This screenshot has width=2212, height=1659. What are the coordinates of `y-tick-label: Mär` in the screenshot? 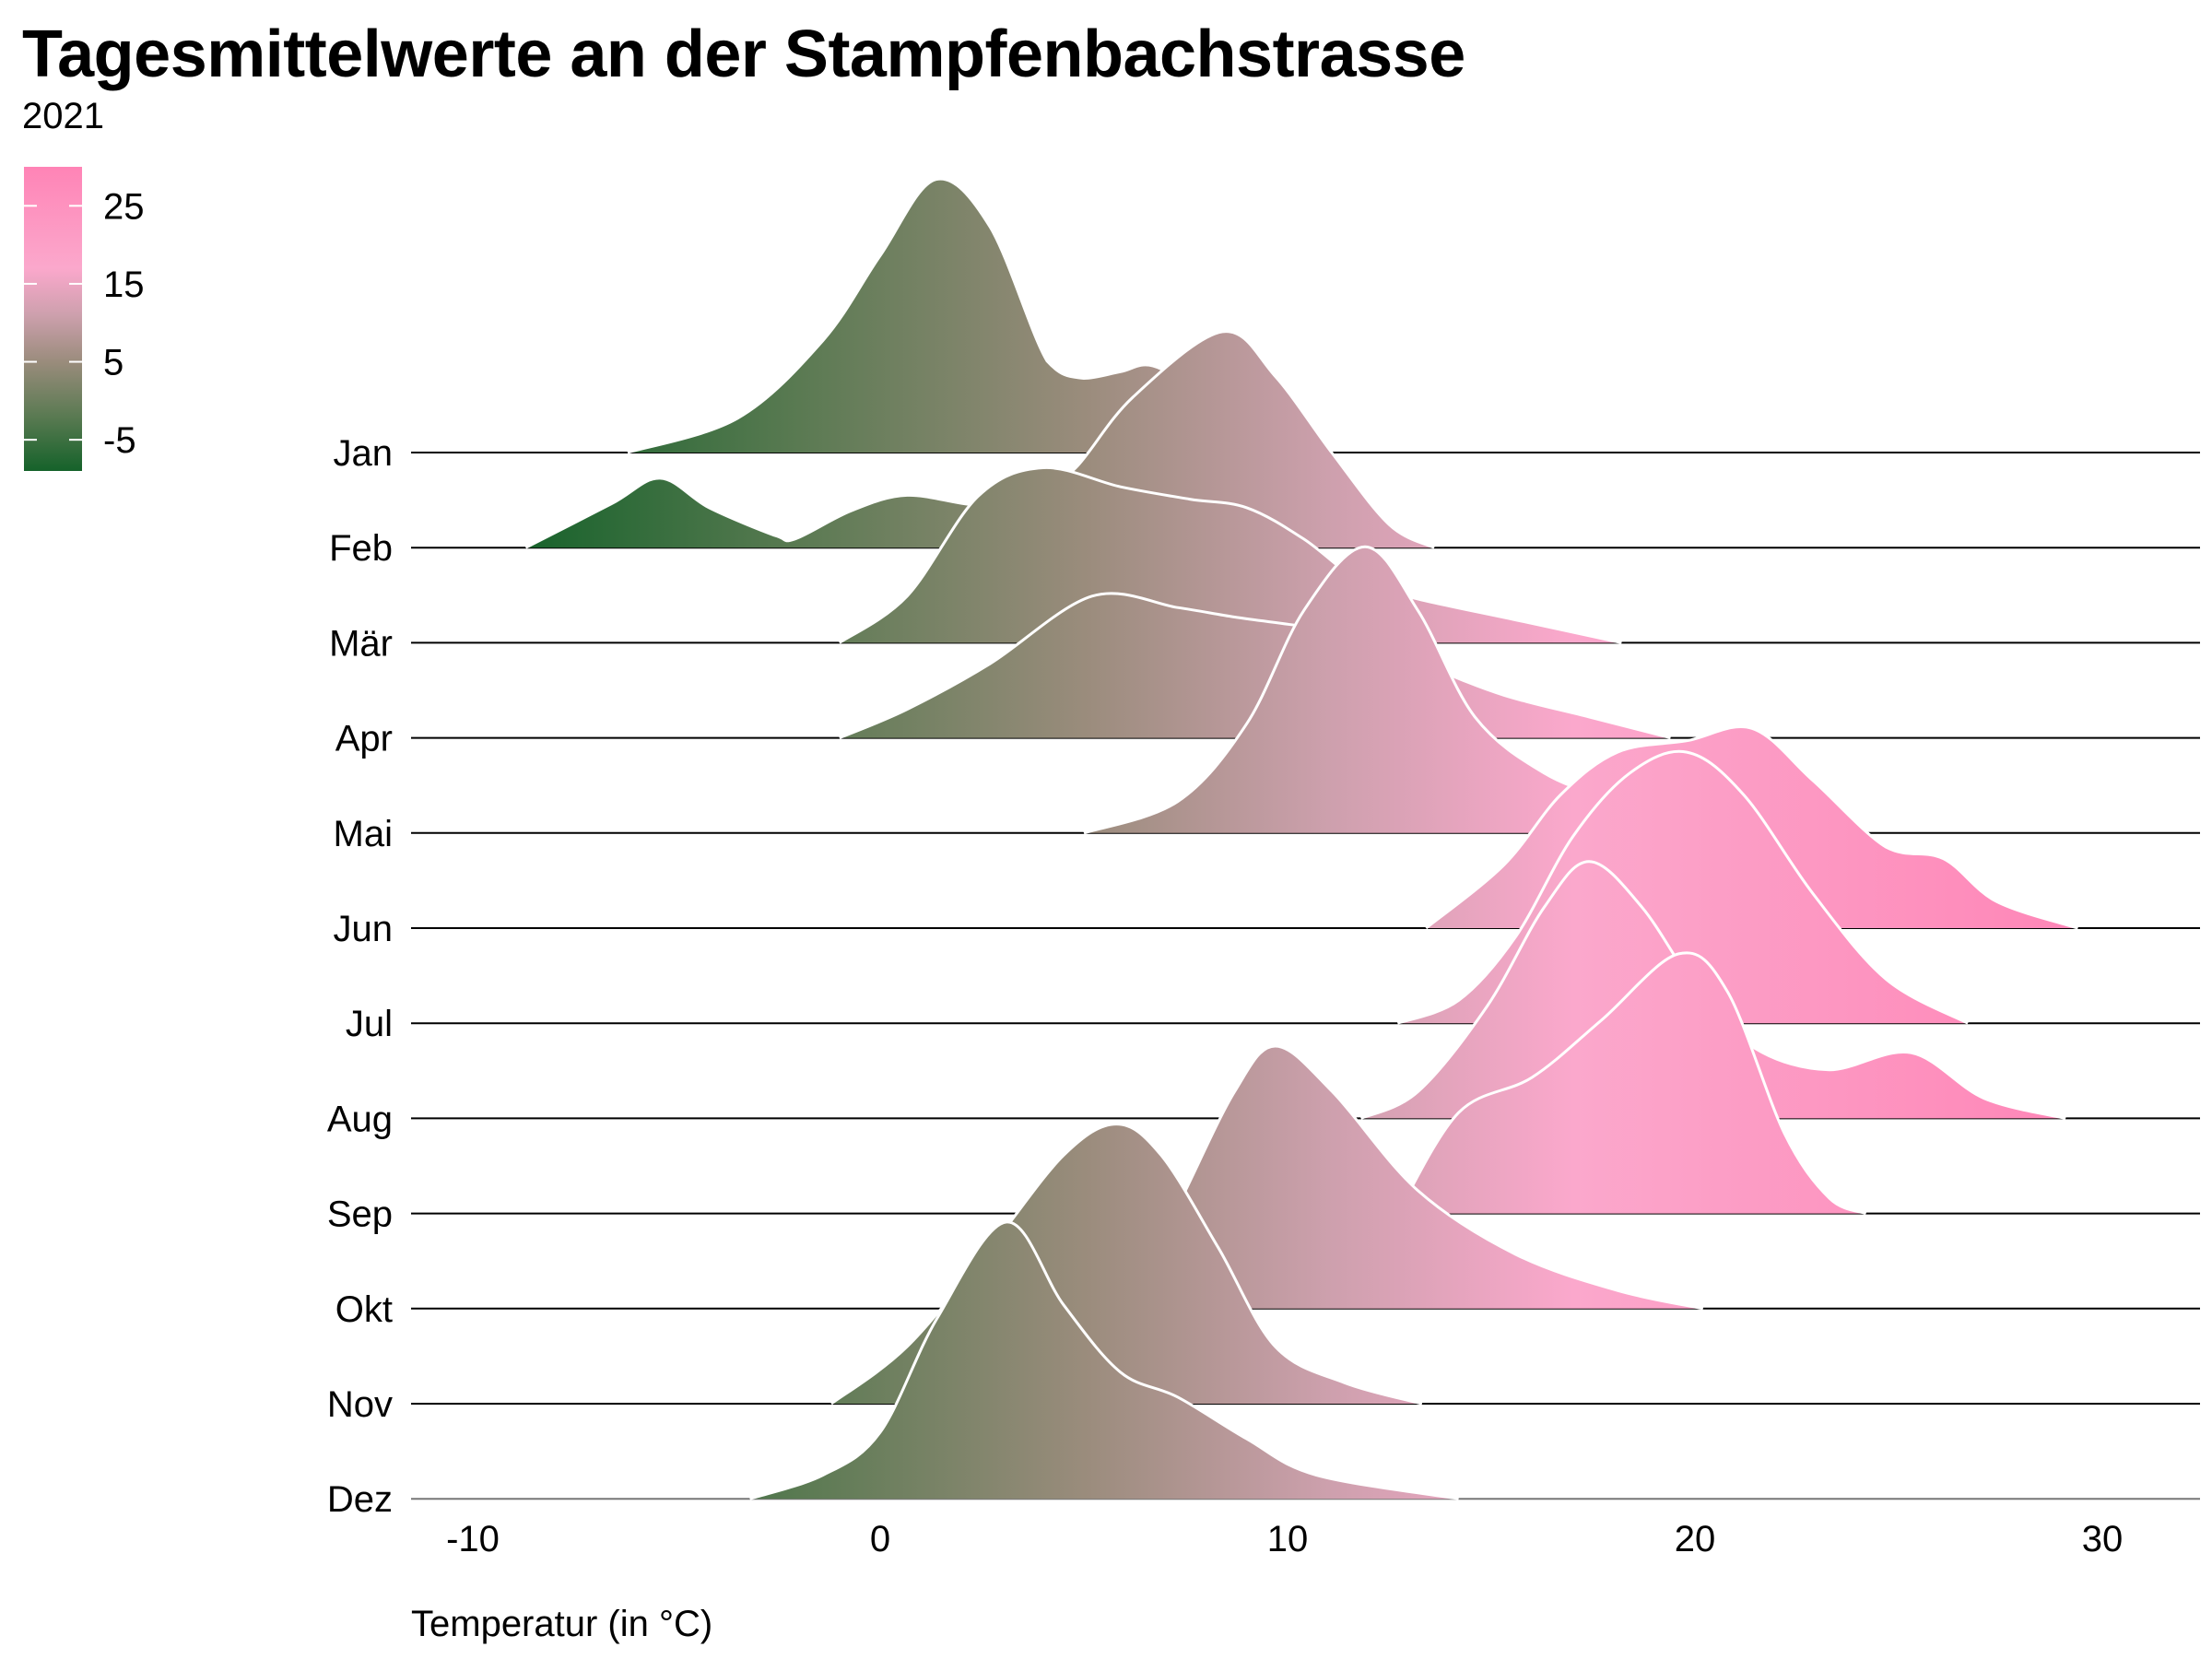 It's located at (361, 643).